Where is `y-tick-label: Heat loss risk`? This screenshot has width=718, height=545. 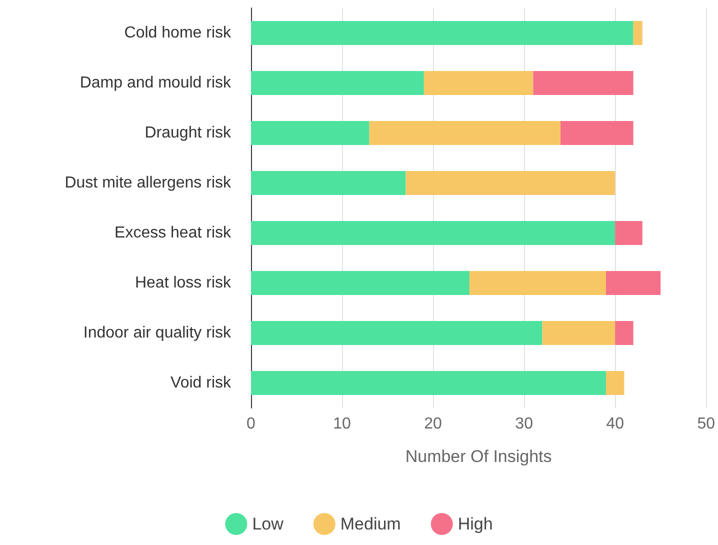
y-tick-label: Heat loss risk is located at coordinates (183, 283).